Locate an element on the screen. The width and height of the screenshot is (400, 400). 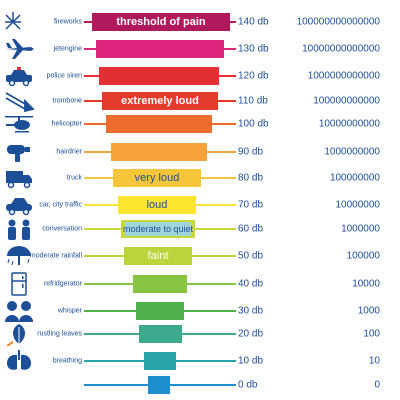
loudness-band-label: extremely loud is located at coordinates (160, 101).